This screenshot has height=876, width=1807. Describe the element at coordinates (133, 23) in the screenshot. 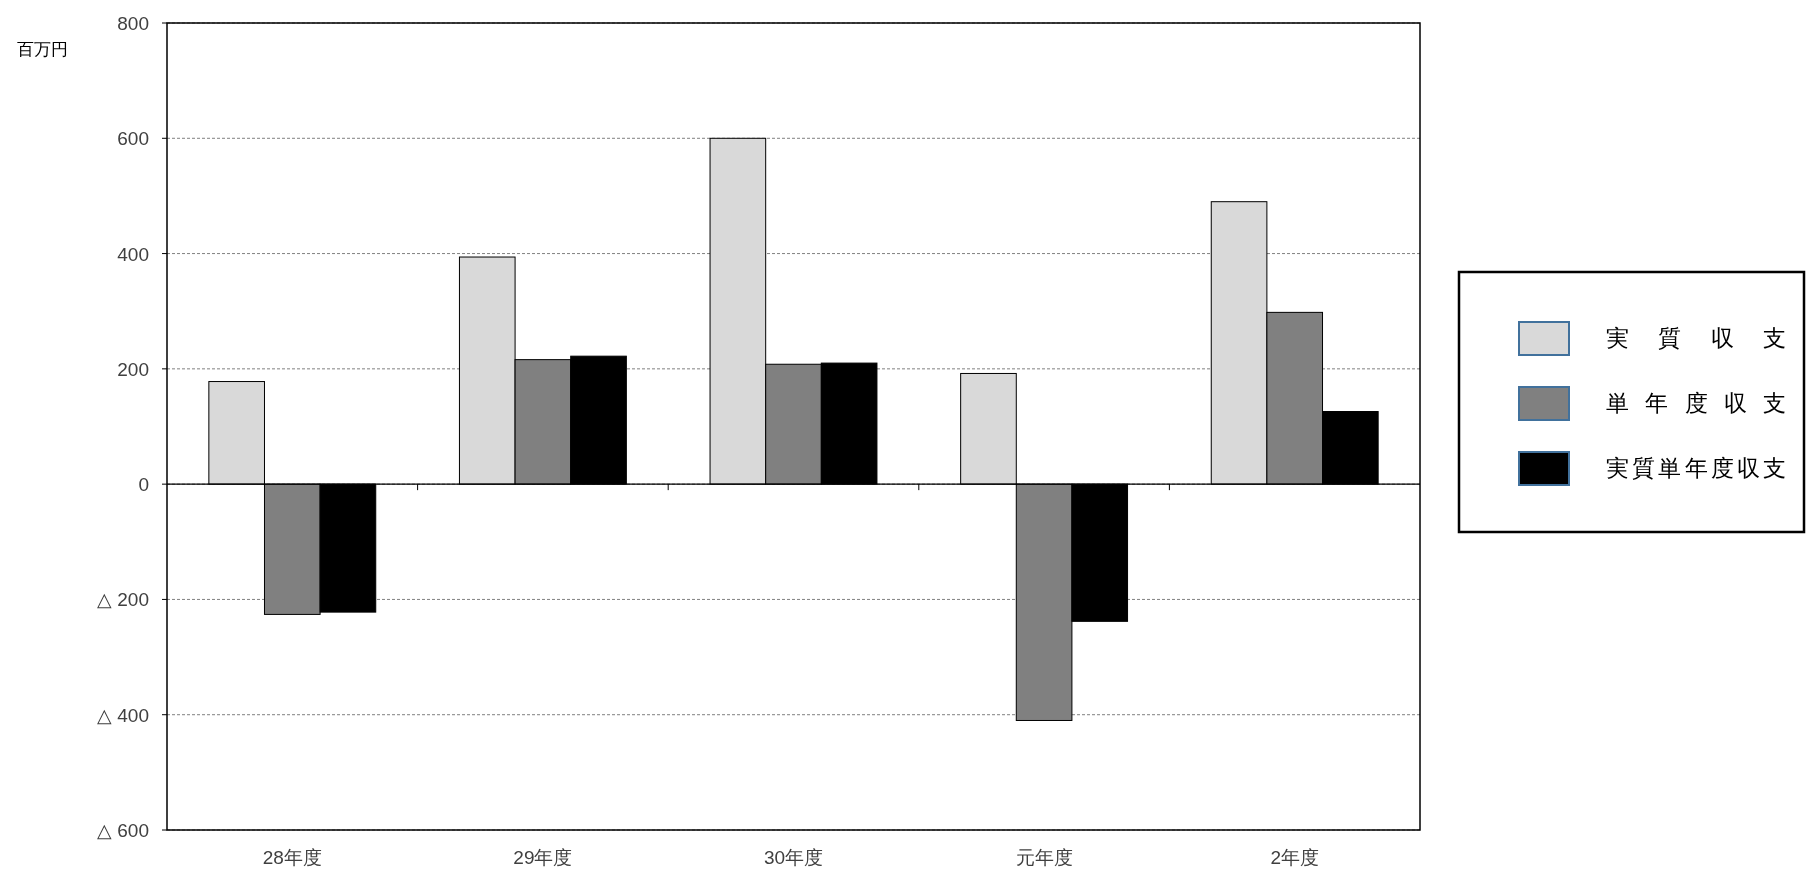

I see `y-tick-label: 800` at that location.